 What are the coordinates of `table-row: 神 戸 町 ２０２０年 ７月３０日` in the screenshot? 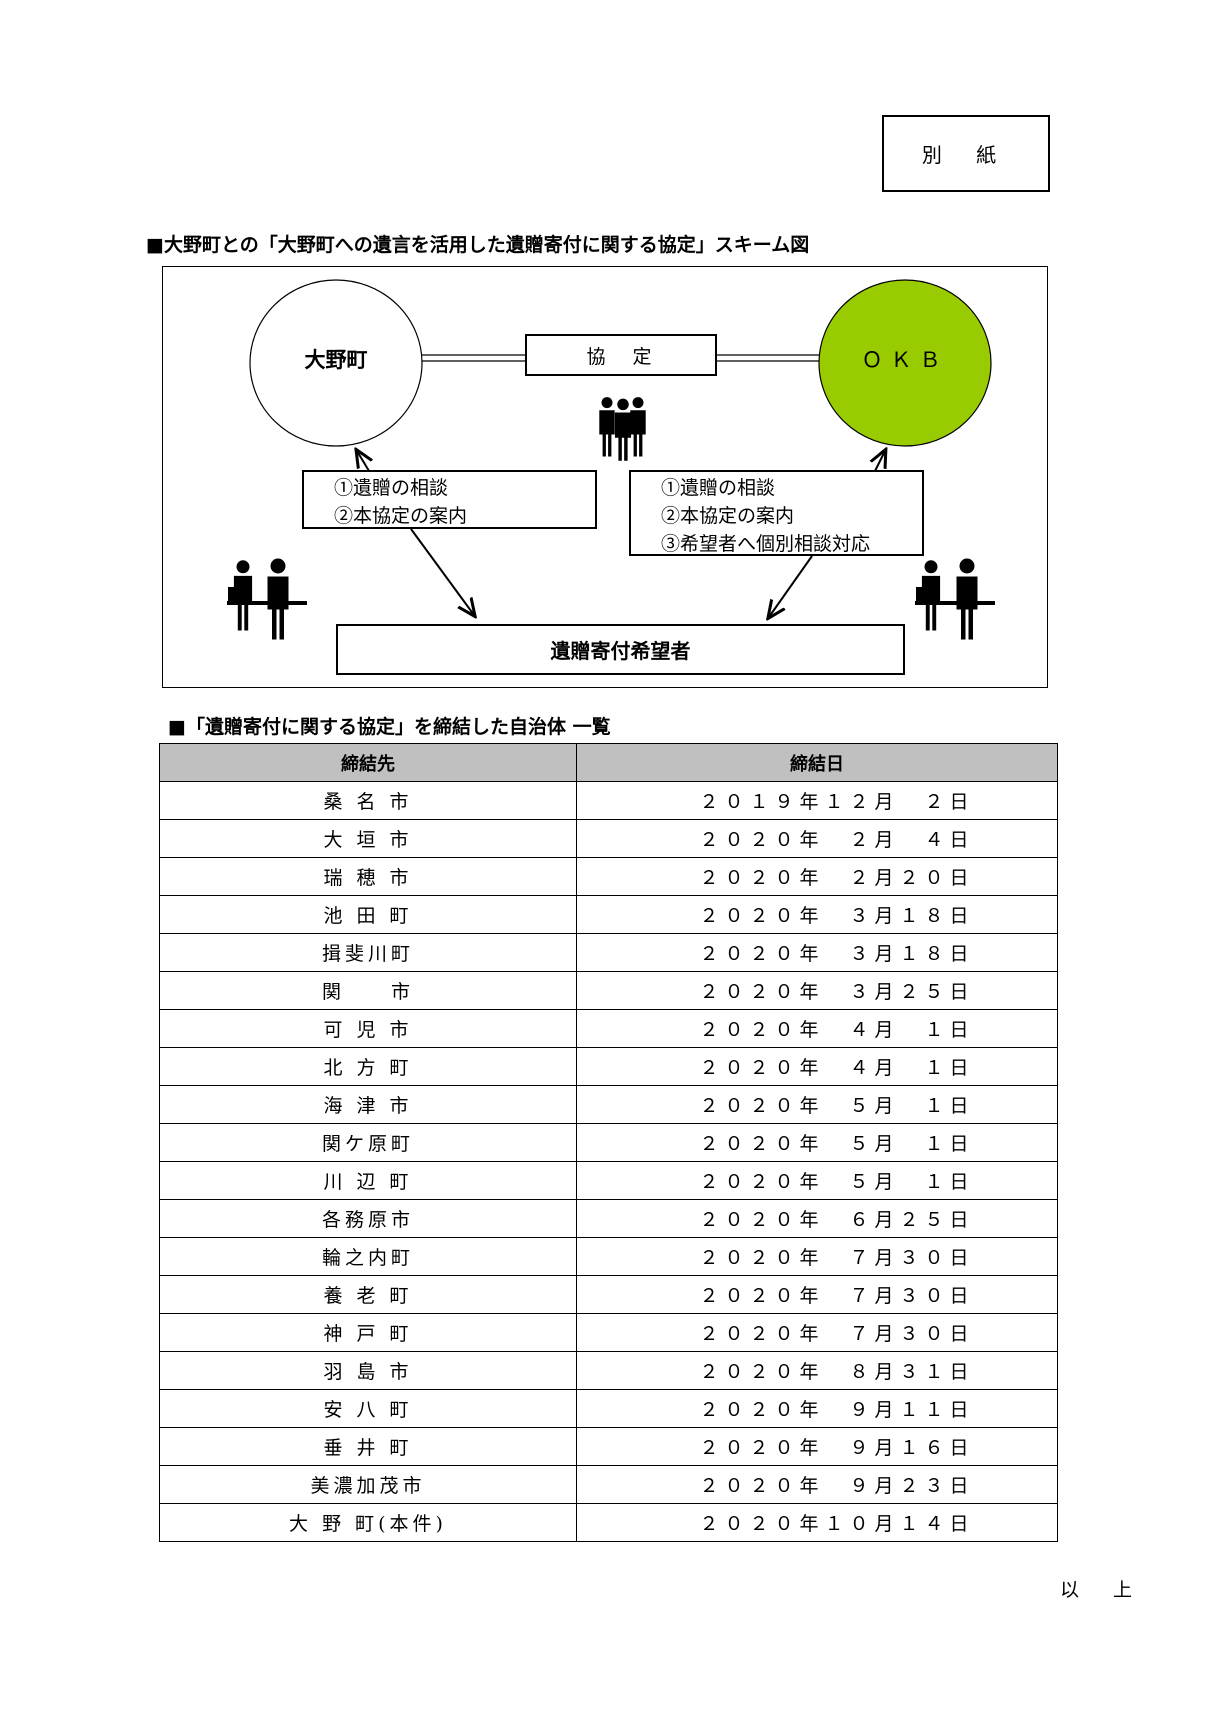 It's located at (608, 1332).